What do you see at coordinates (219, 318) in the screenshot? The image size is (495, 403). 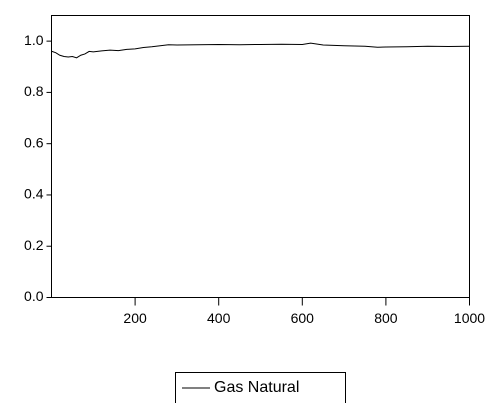 I see `x-tick-label: 400` at bounding box center [219, 318].